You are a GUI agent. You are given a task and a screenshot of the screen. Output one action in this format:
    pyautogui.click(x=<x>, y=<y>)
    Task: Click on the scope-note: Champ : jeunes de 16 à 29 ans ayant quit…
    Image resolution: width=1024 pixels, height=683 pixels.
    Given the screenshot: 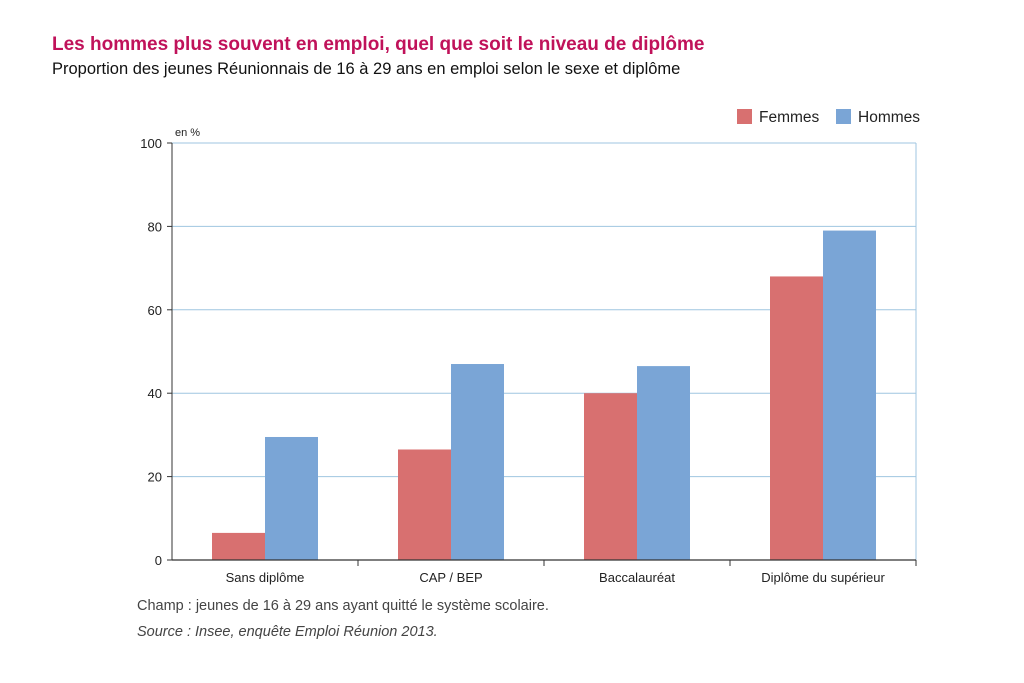 What is the action you would take?
    pyautogui.click(x=343, y=606)
    